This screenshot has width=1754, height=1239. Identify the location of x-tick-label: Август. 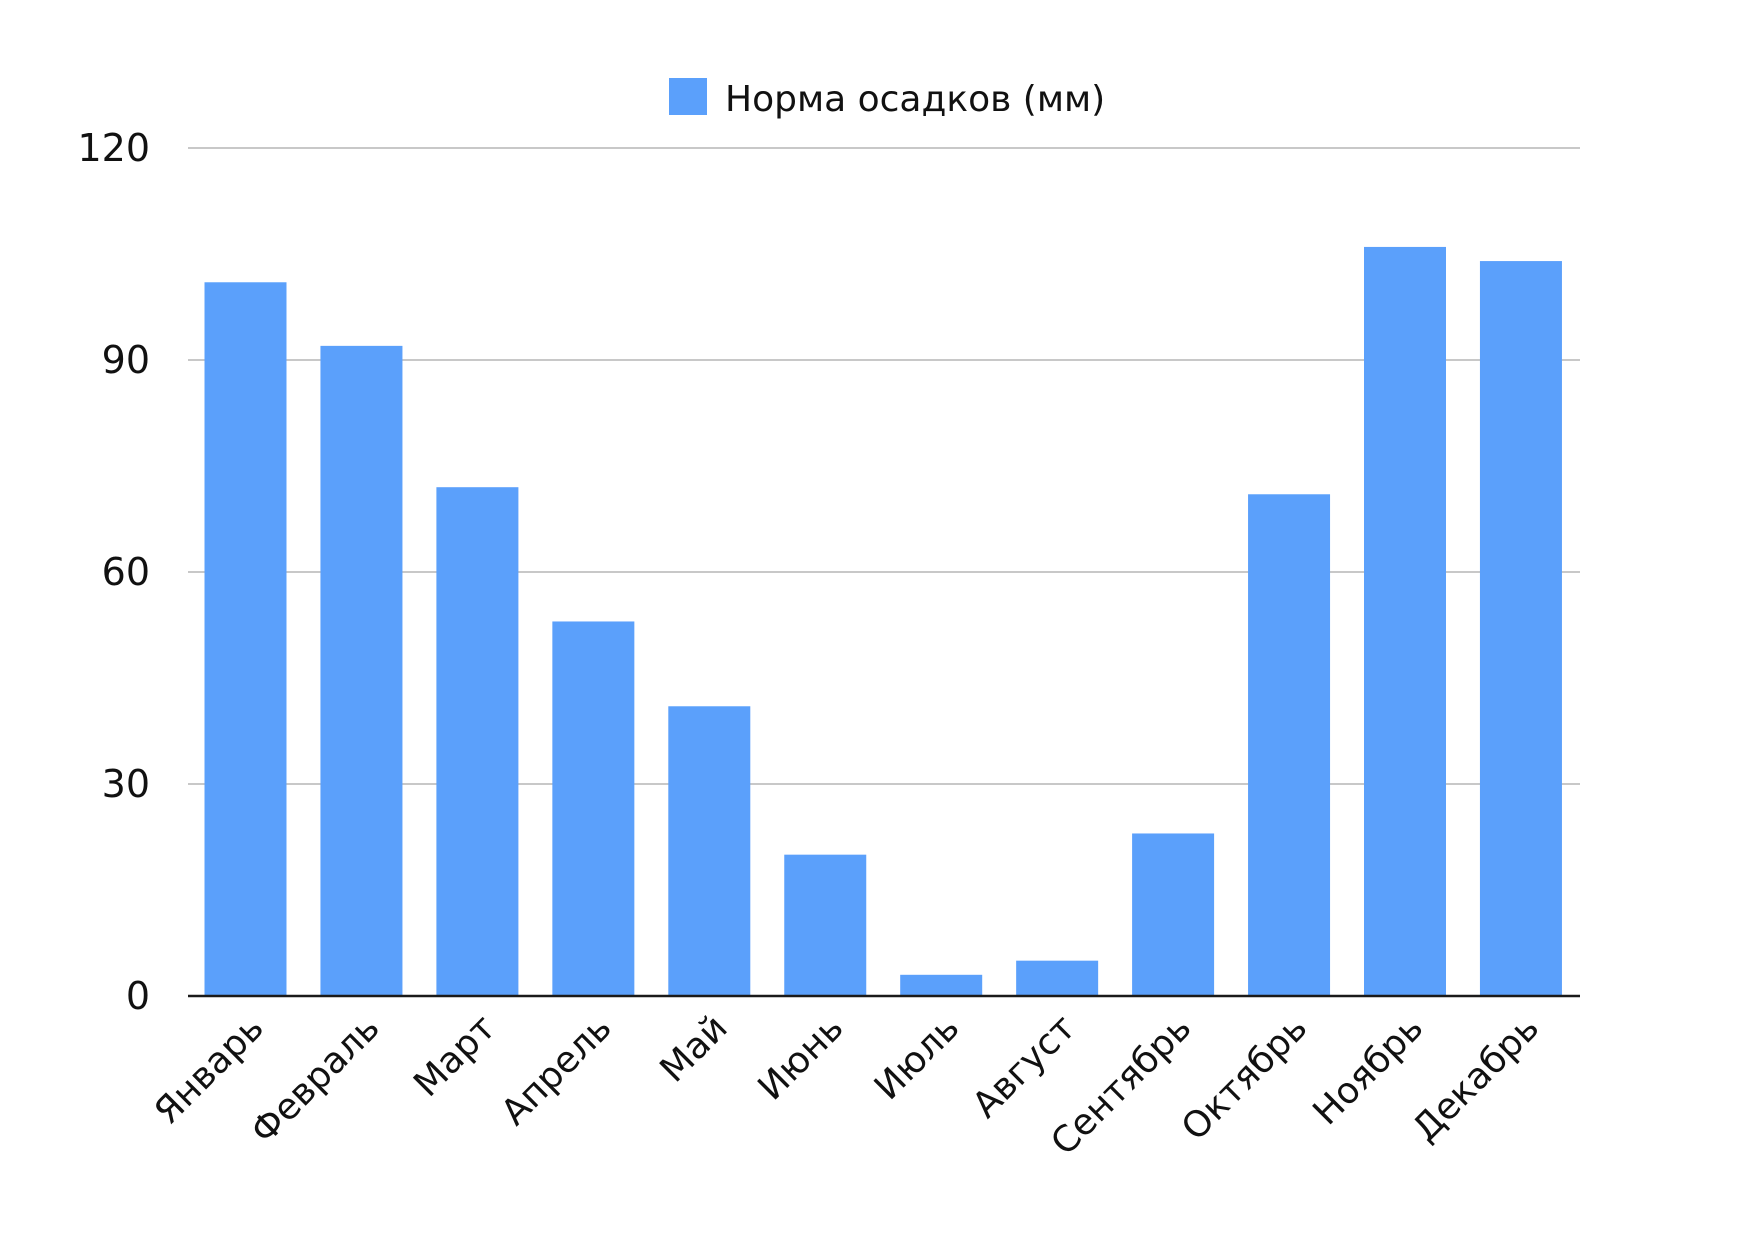
(1024, 1066).